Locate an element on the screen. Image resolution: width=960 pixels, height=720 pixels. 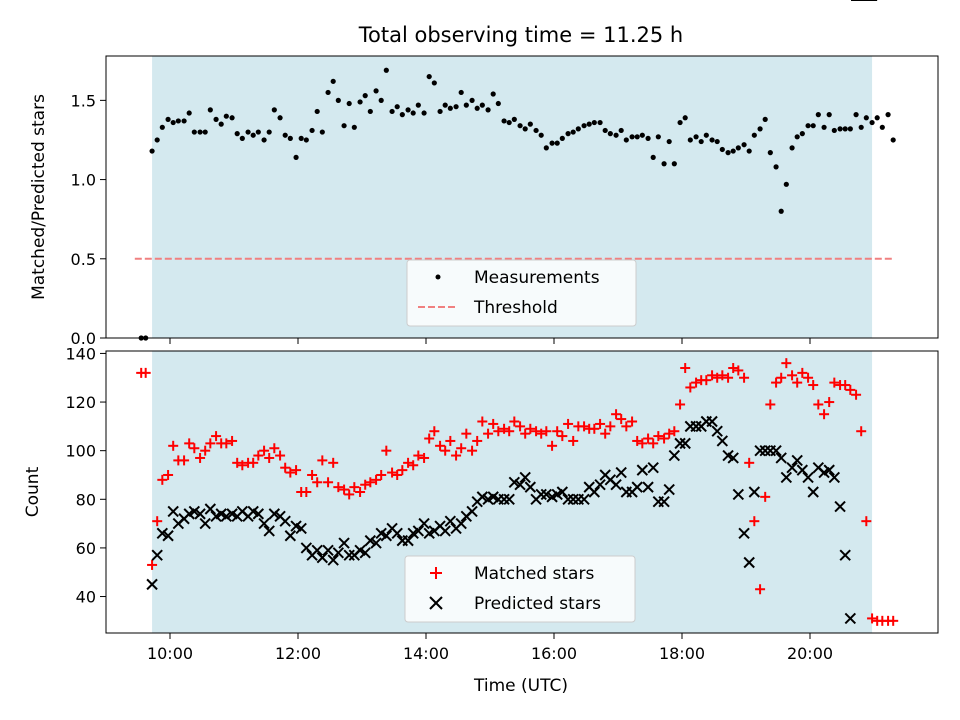
legend-matched-label: Matched stars is located at coordinates (534, 574).